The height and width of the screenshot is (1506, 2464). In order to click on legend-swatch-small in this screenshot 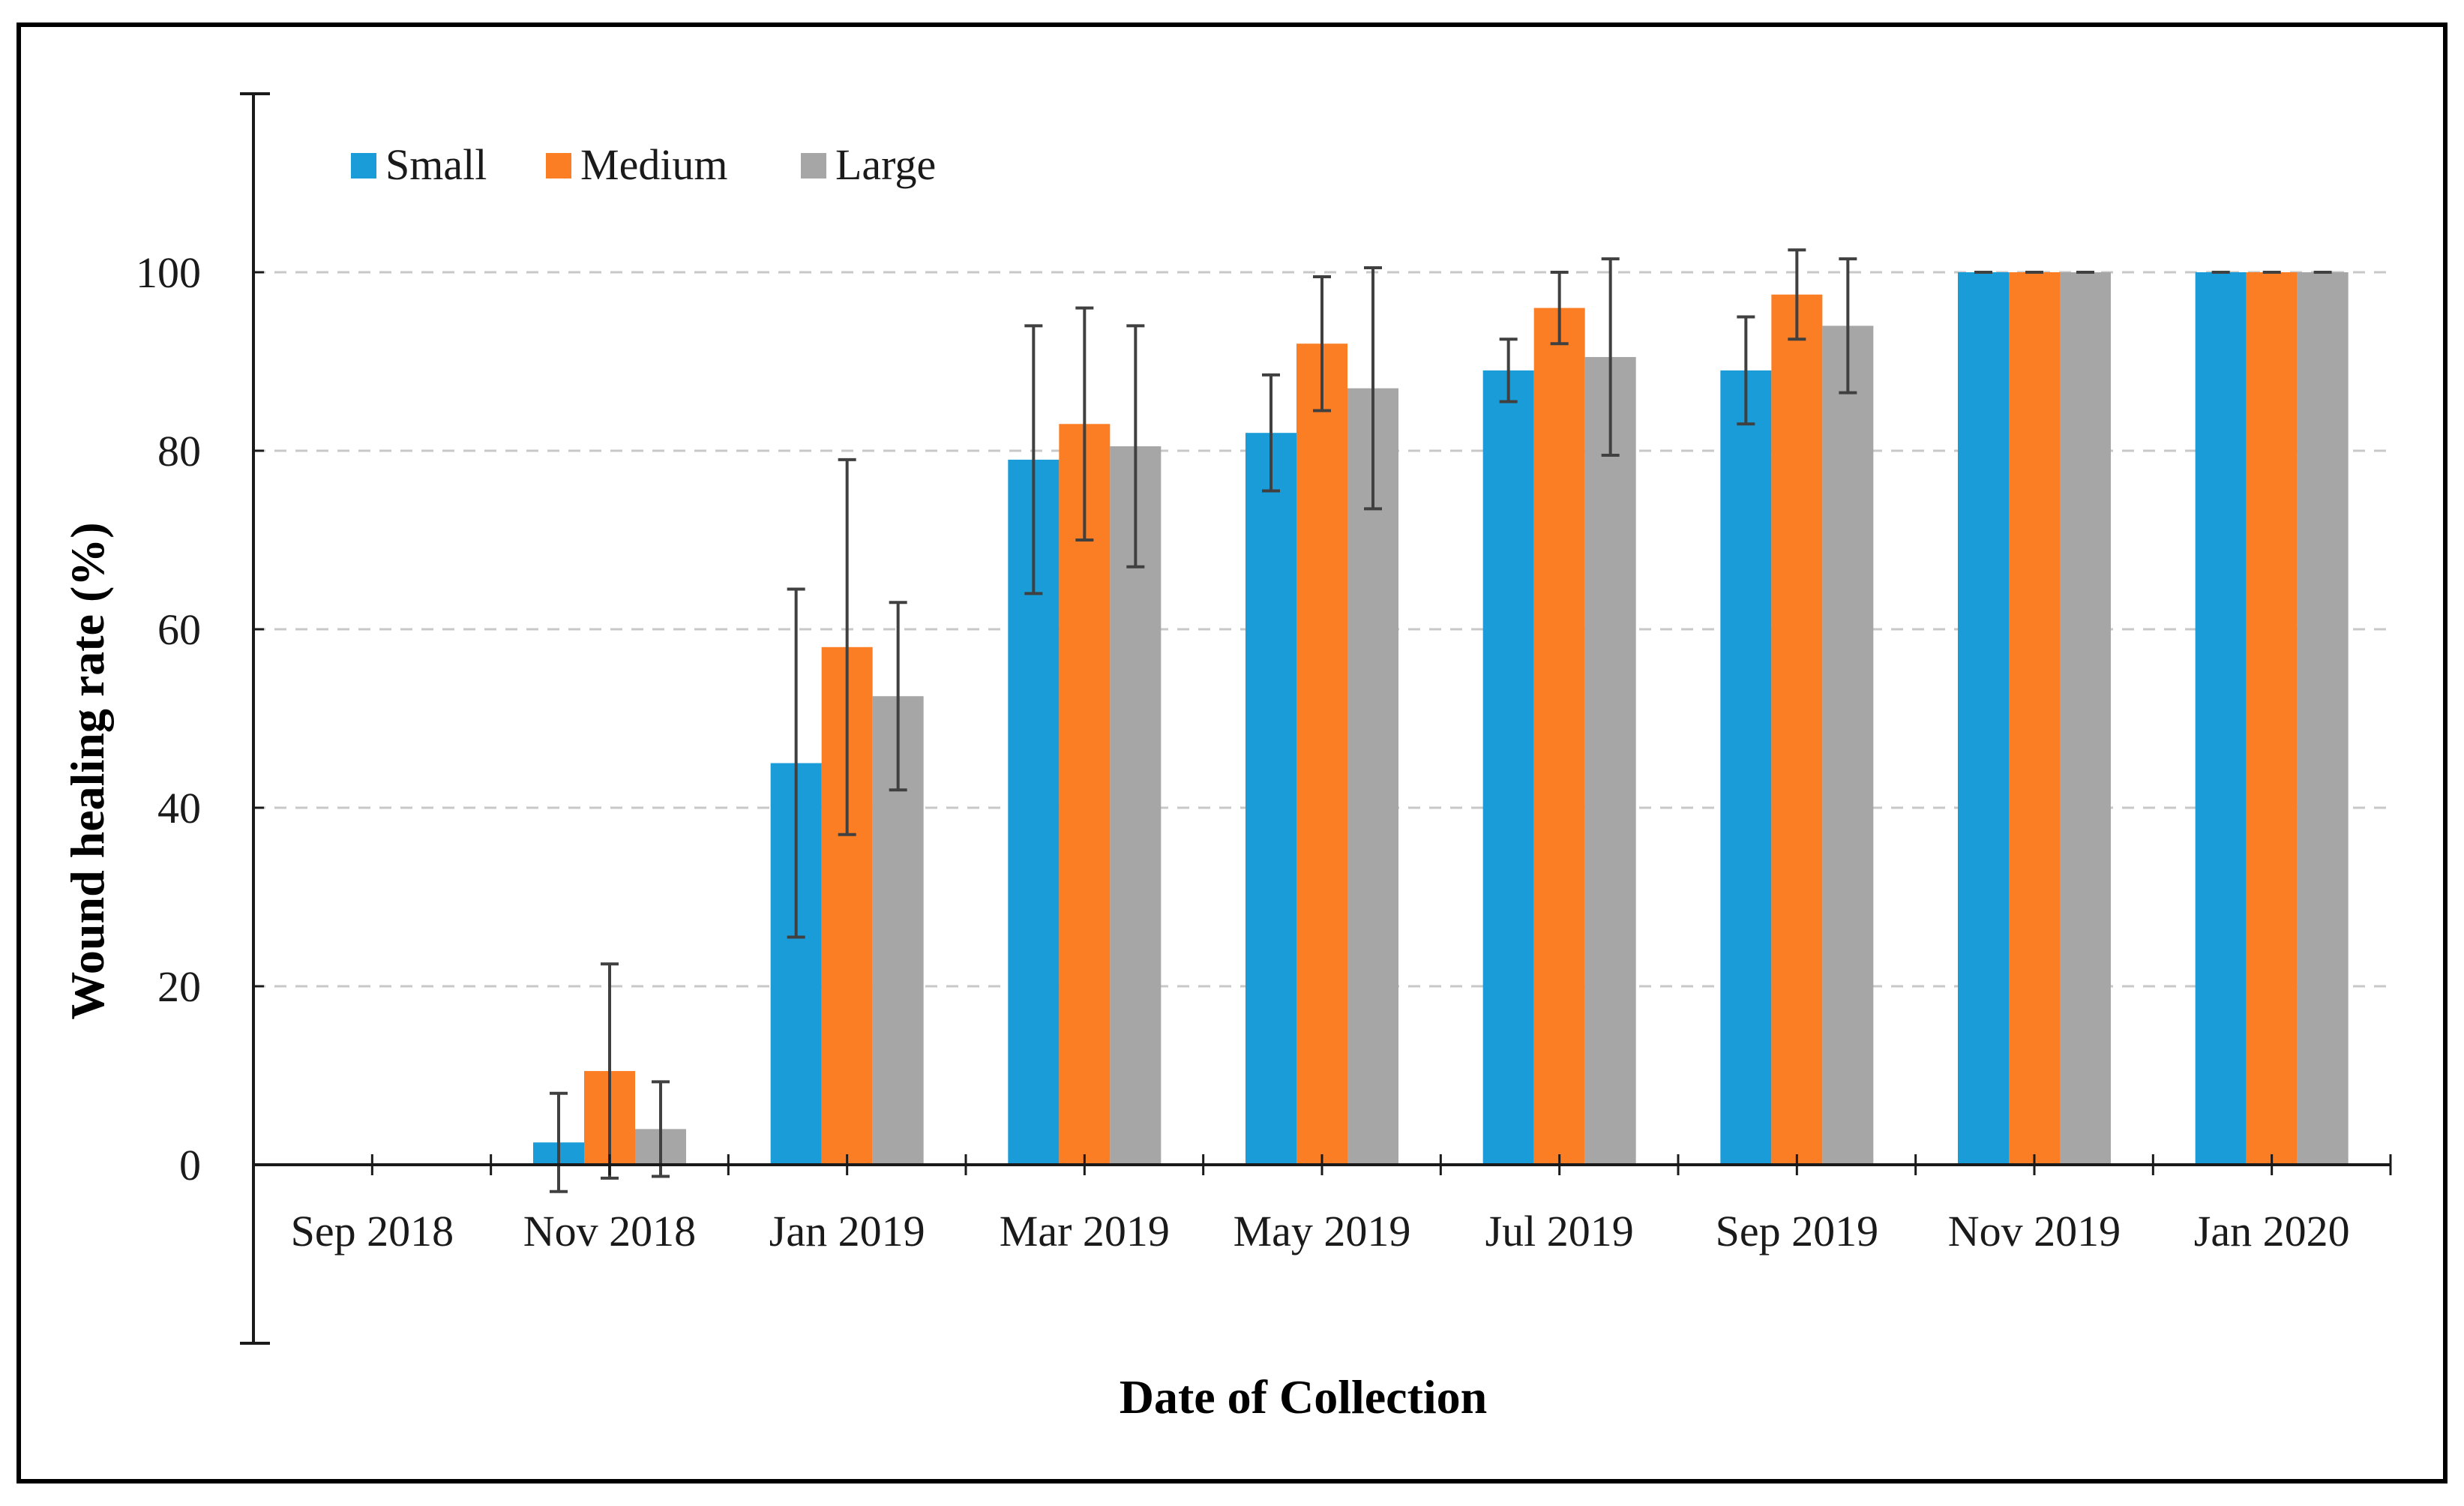, I will do `click(363, 165)`.